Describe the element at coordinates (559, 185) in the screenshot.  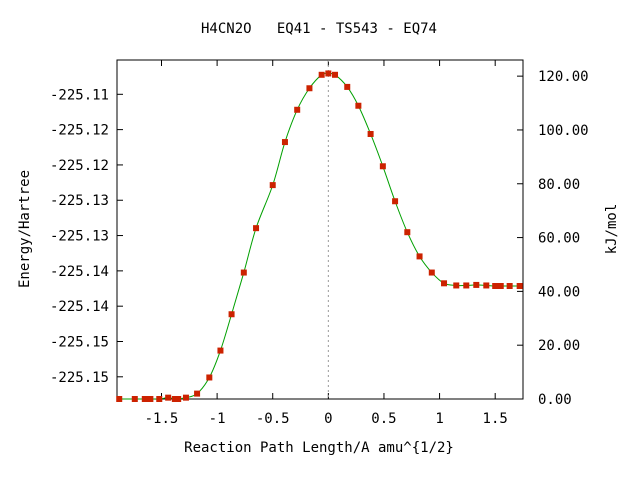
I see `right-tick-label: 80.00` at that location.